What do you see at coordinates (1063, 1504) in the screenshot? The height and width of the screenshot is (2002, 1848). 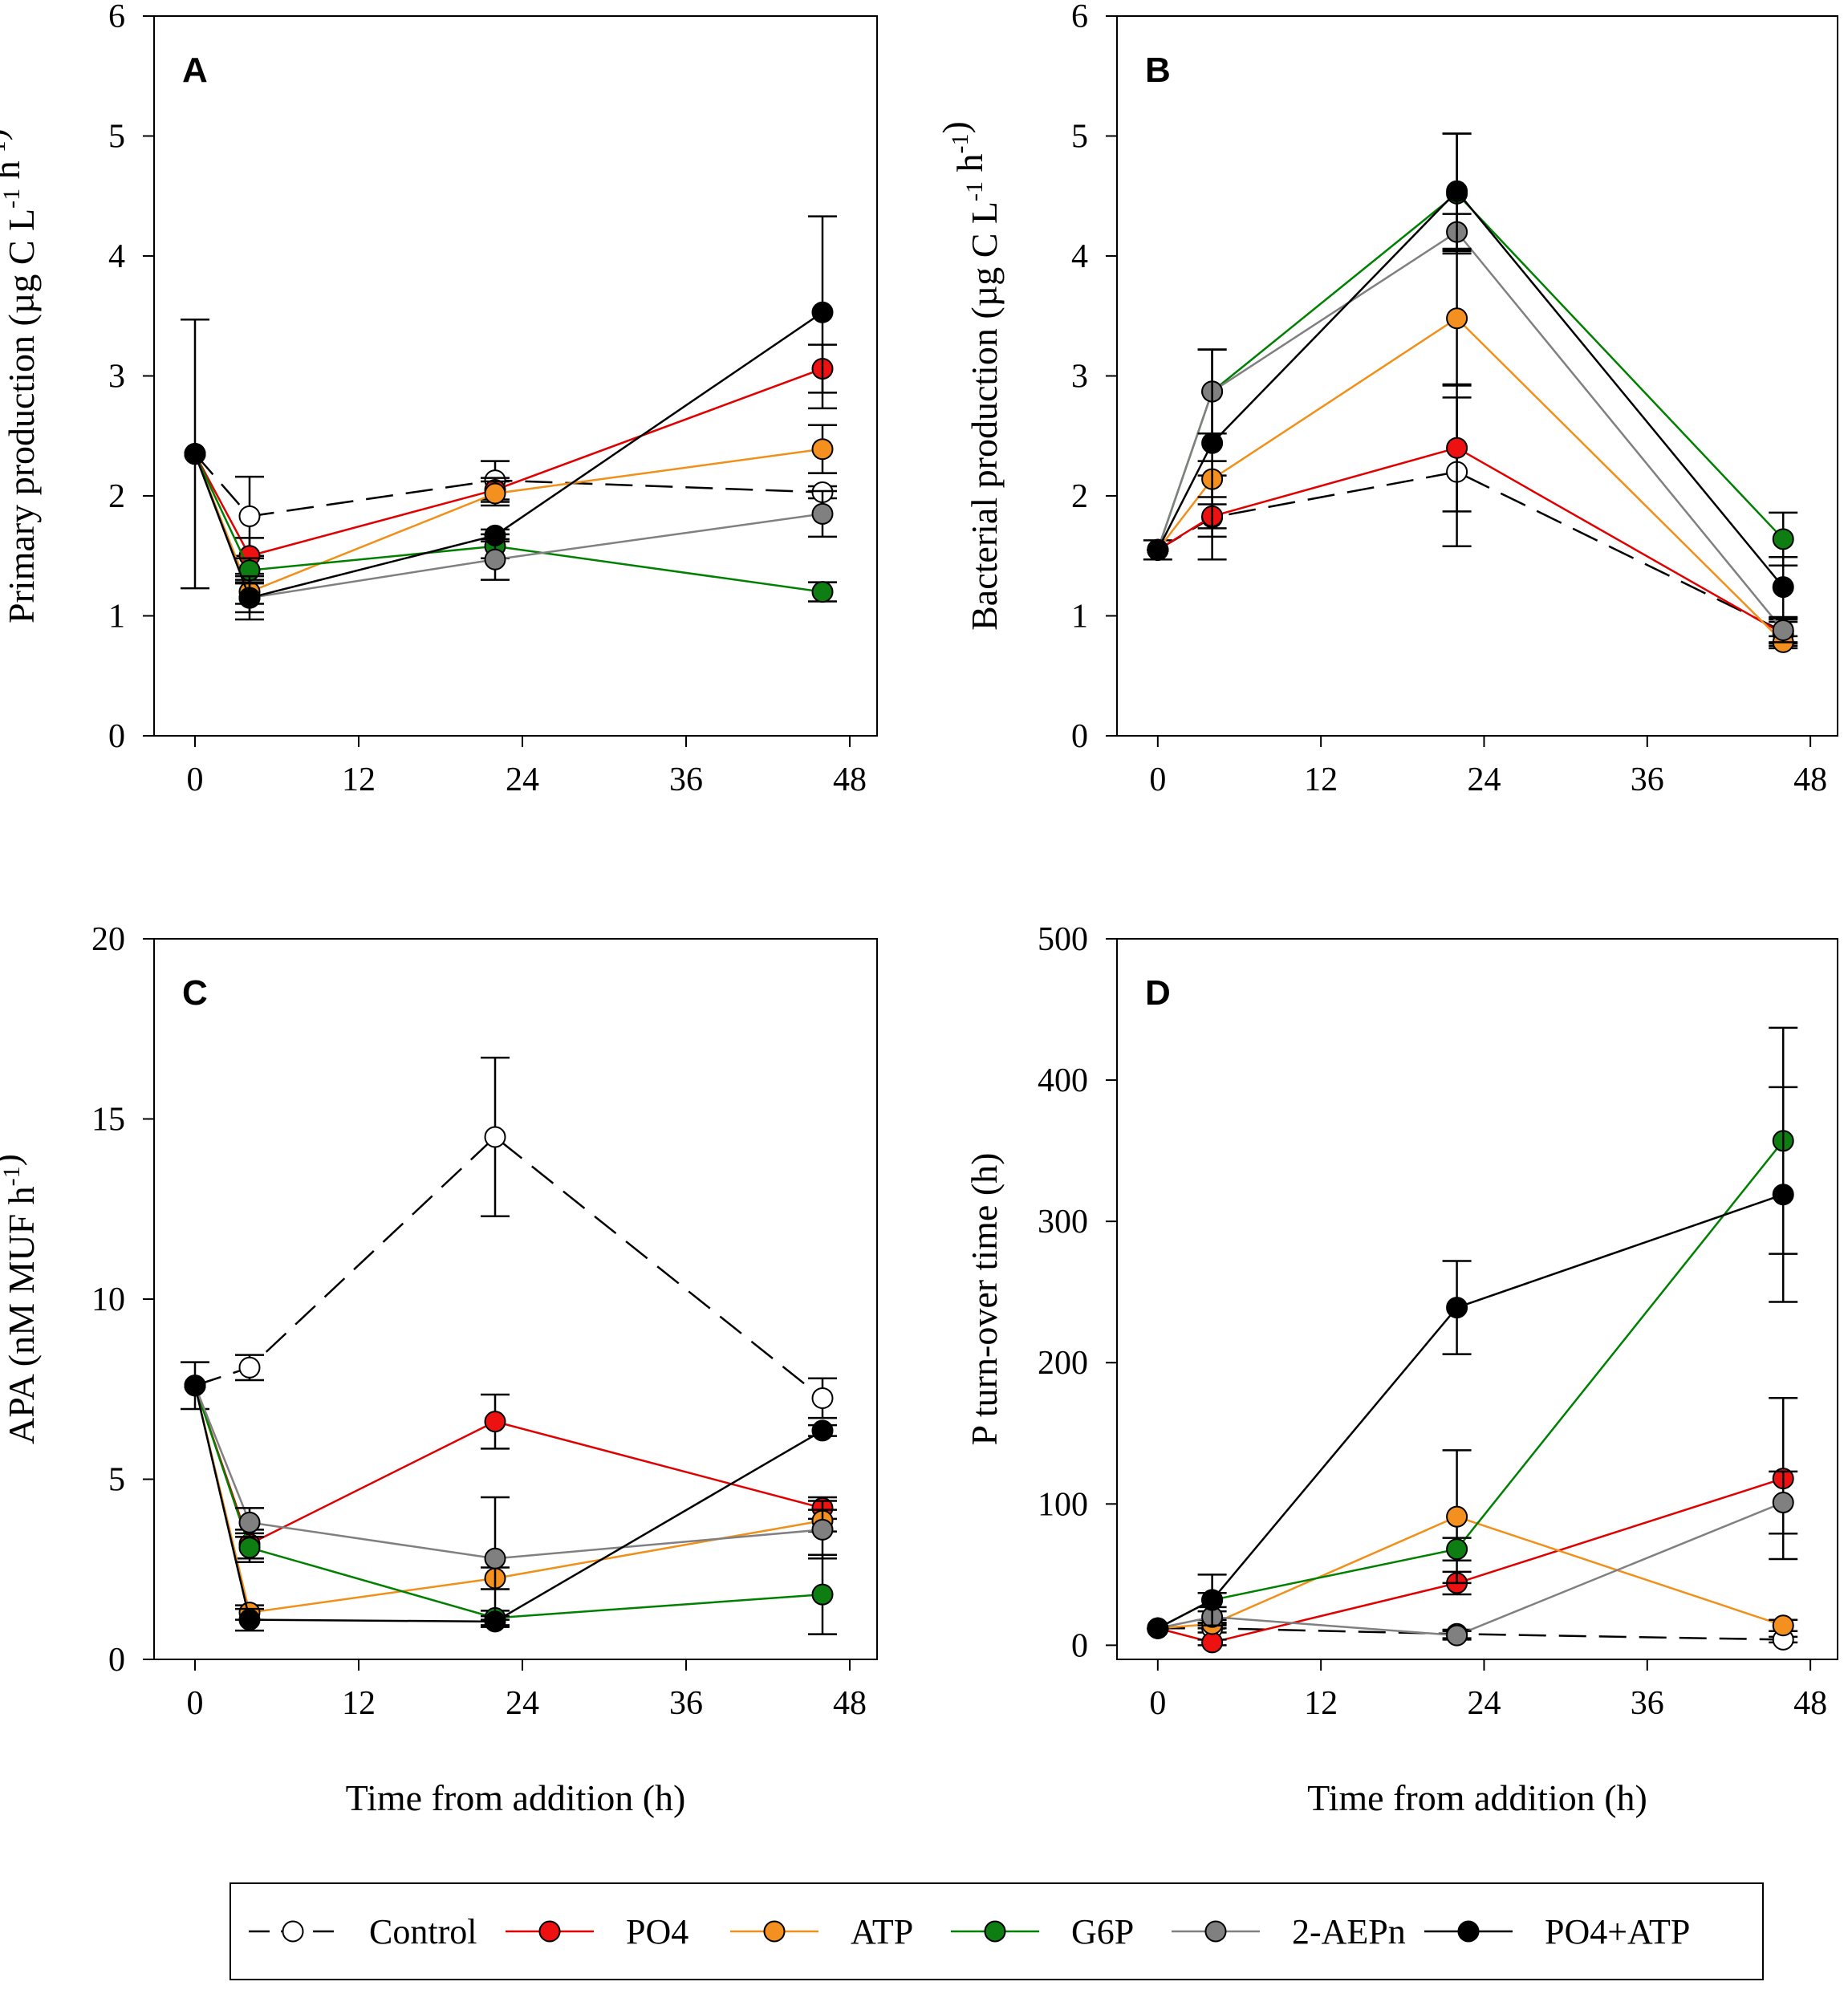 I see `panel-d-y-tick-label: 100` at bounding box center [1063, 1504].